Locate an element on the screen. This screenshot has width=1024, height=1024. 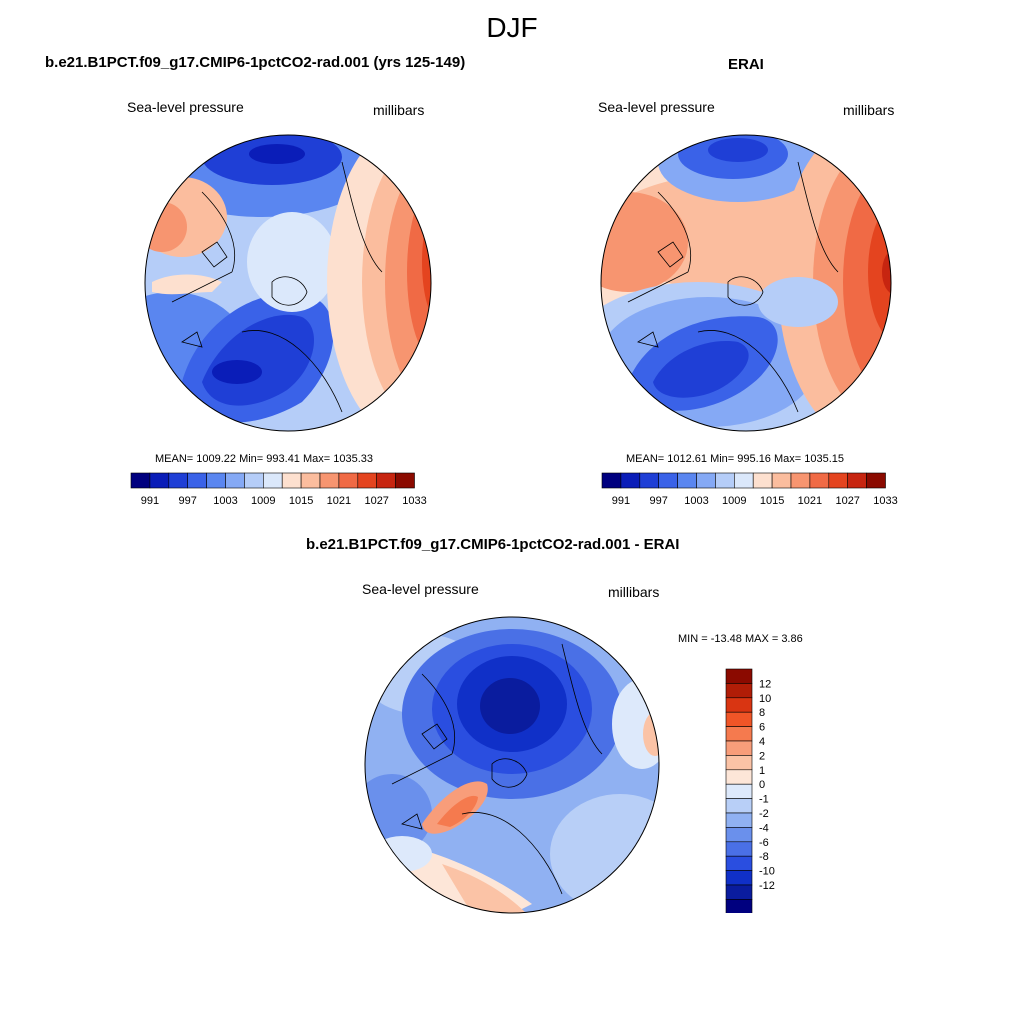
diff-colorbar-tick-label: -1 is located at coordinates (764, 800).